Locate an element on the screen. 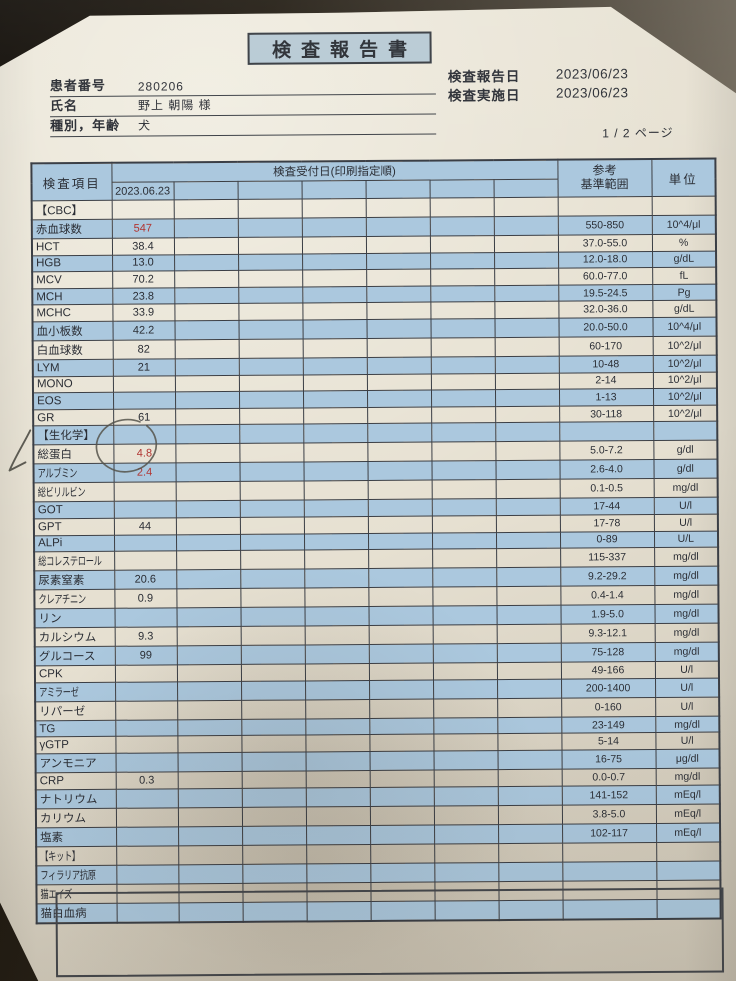  test-name-cell: カルシウム is located at coordinates (74, 637).